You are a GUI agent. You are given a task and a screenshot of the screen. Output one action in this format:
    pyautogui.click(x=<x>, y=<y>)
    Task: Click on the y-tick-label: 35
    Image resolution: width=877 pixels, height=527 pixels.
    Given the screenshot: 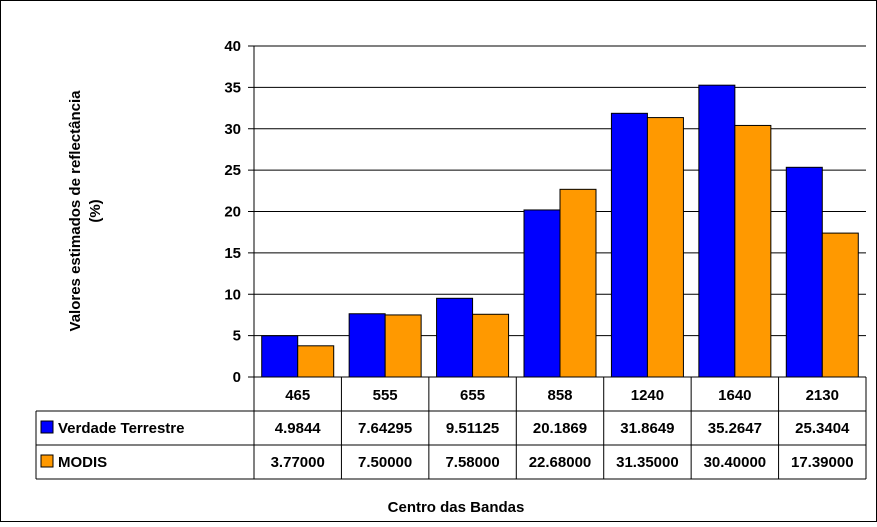 What is the action you would take?
    pyautogui.click(x=232, y=87)
    